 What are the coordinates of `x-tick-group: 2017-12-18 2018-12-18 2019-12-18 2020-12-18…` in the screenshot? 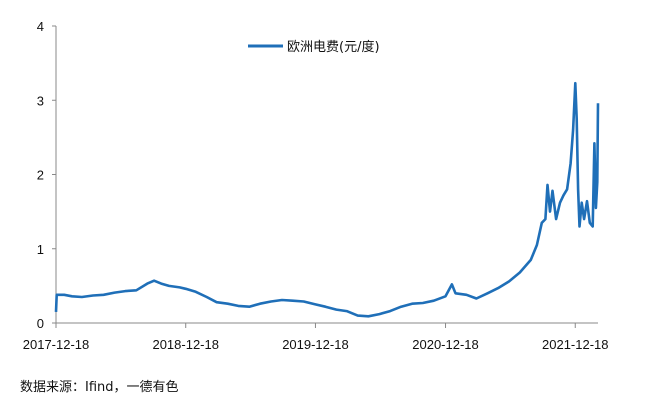 It's located at (316, 337).